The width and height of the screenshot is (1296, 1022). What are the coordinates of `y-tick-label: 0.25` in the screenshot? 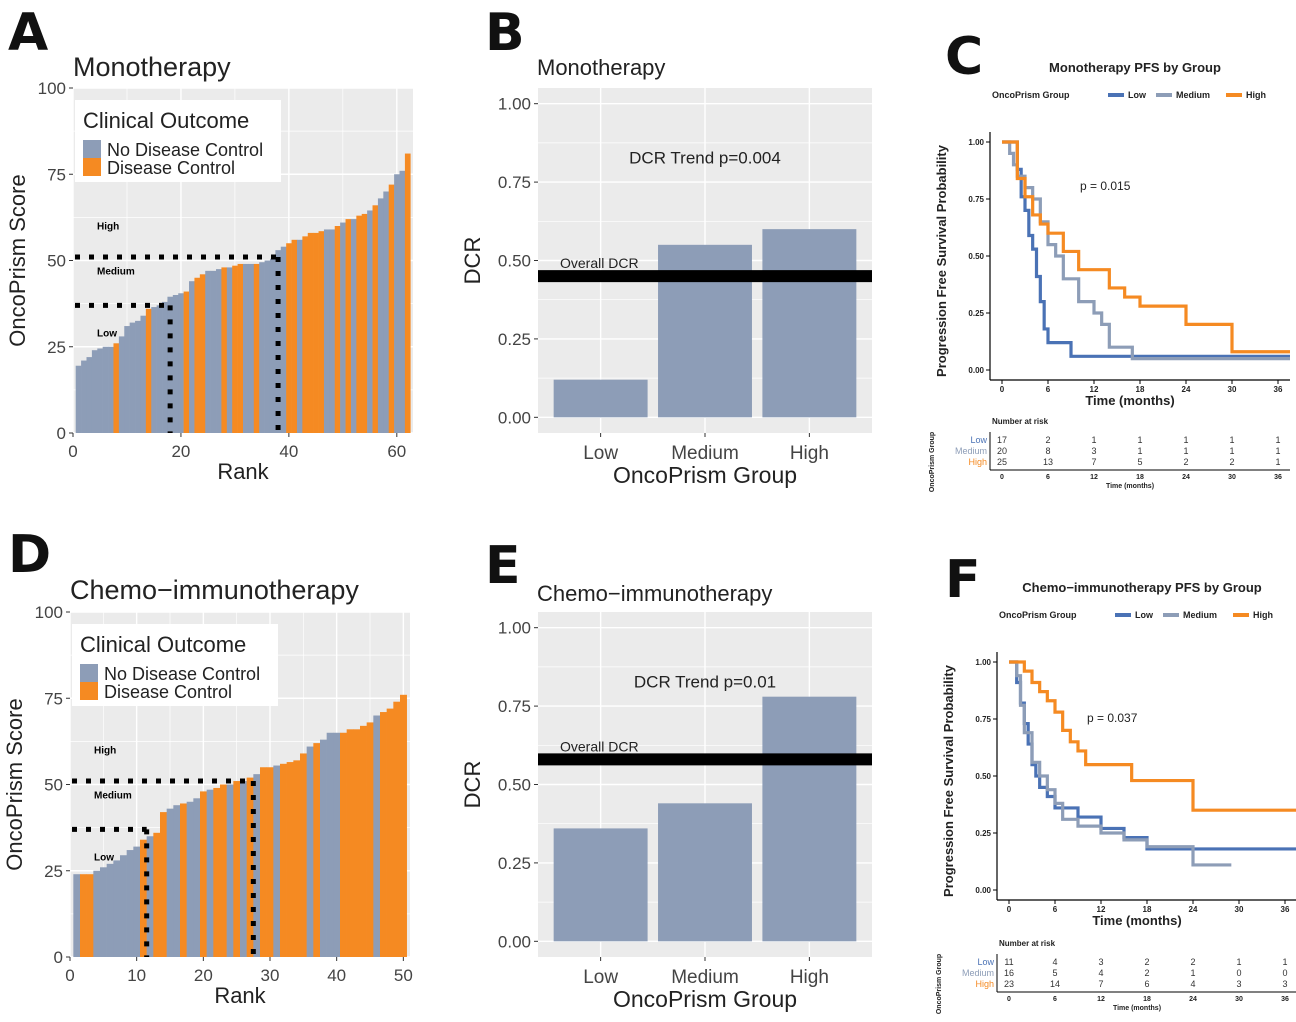 It's located at (983, 833).